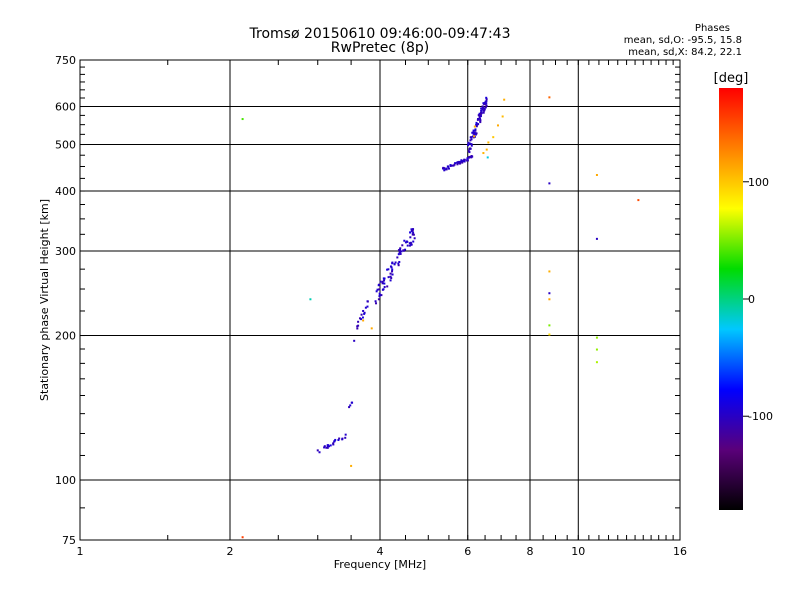 This screenshot has height=600, width=800. Describe the element at coordinates (758, 299) in the screenshot. I see `colorbar-ticks: 100 0 -100` at that location.